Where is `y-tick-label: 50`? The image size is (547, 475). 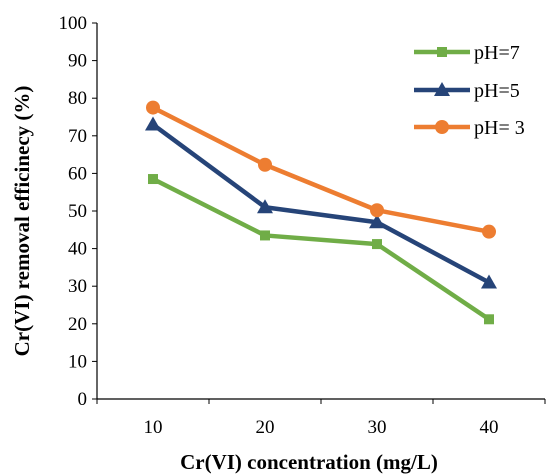
y-tick-label: 50 is located at coordinates (77, 211).